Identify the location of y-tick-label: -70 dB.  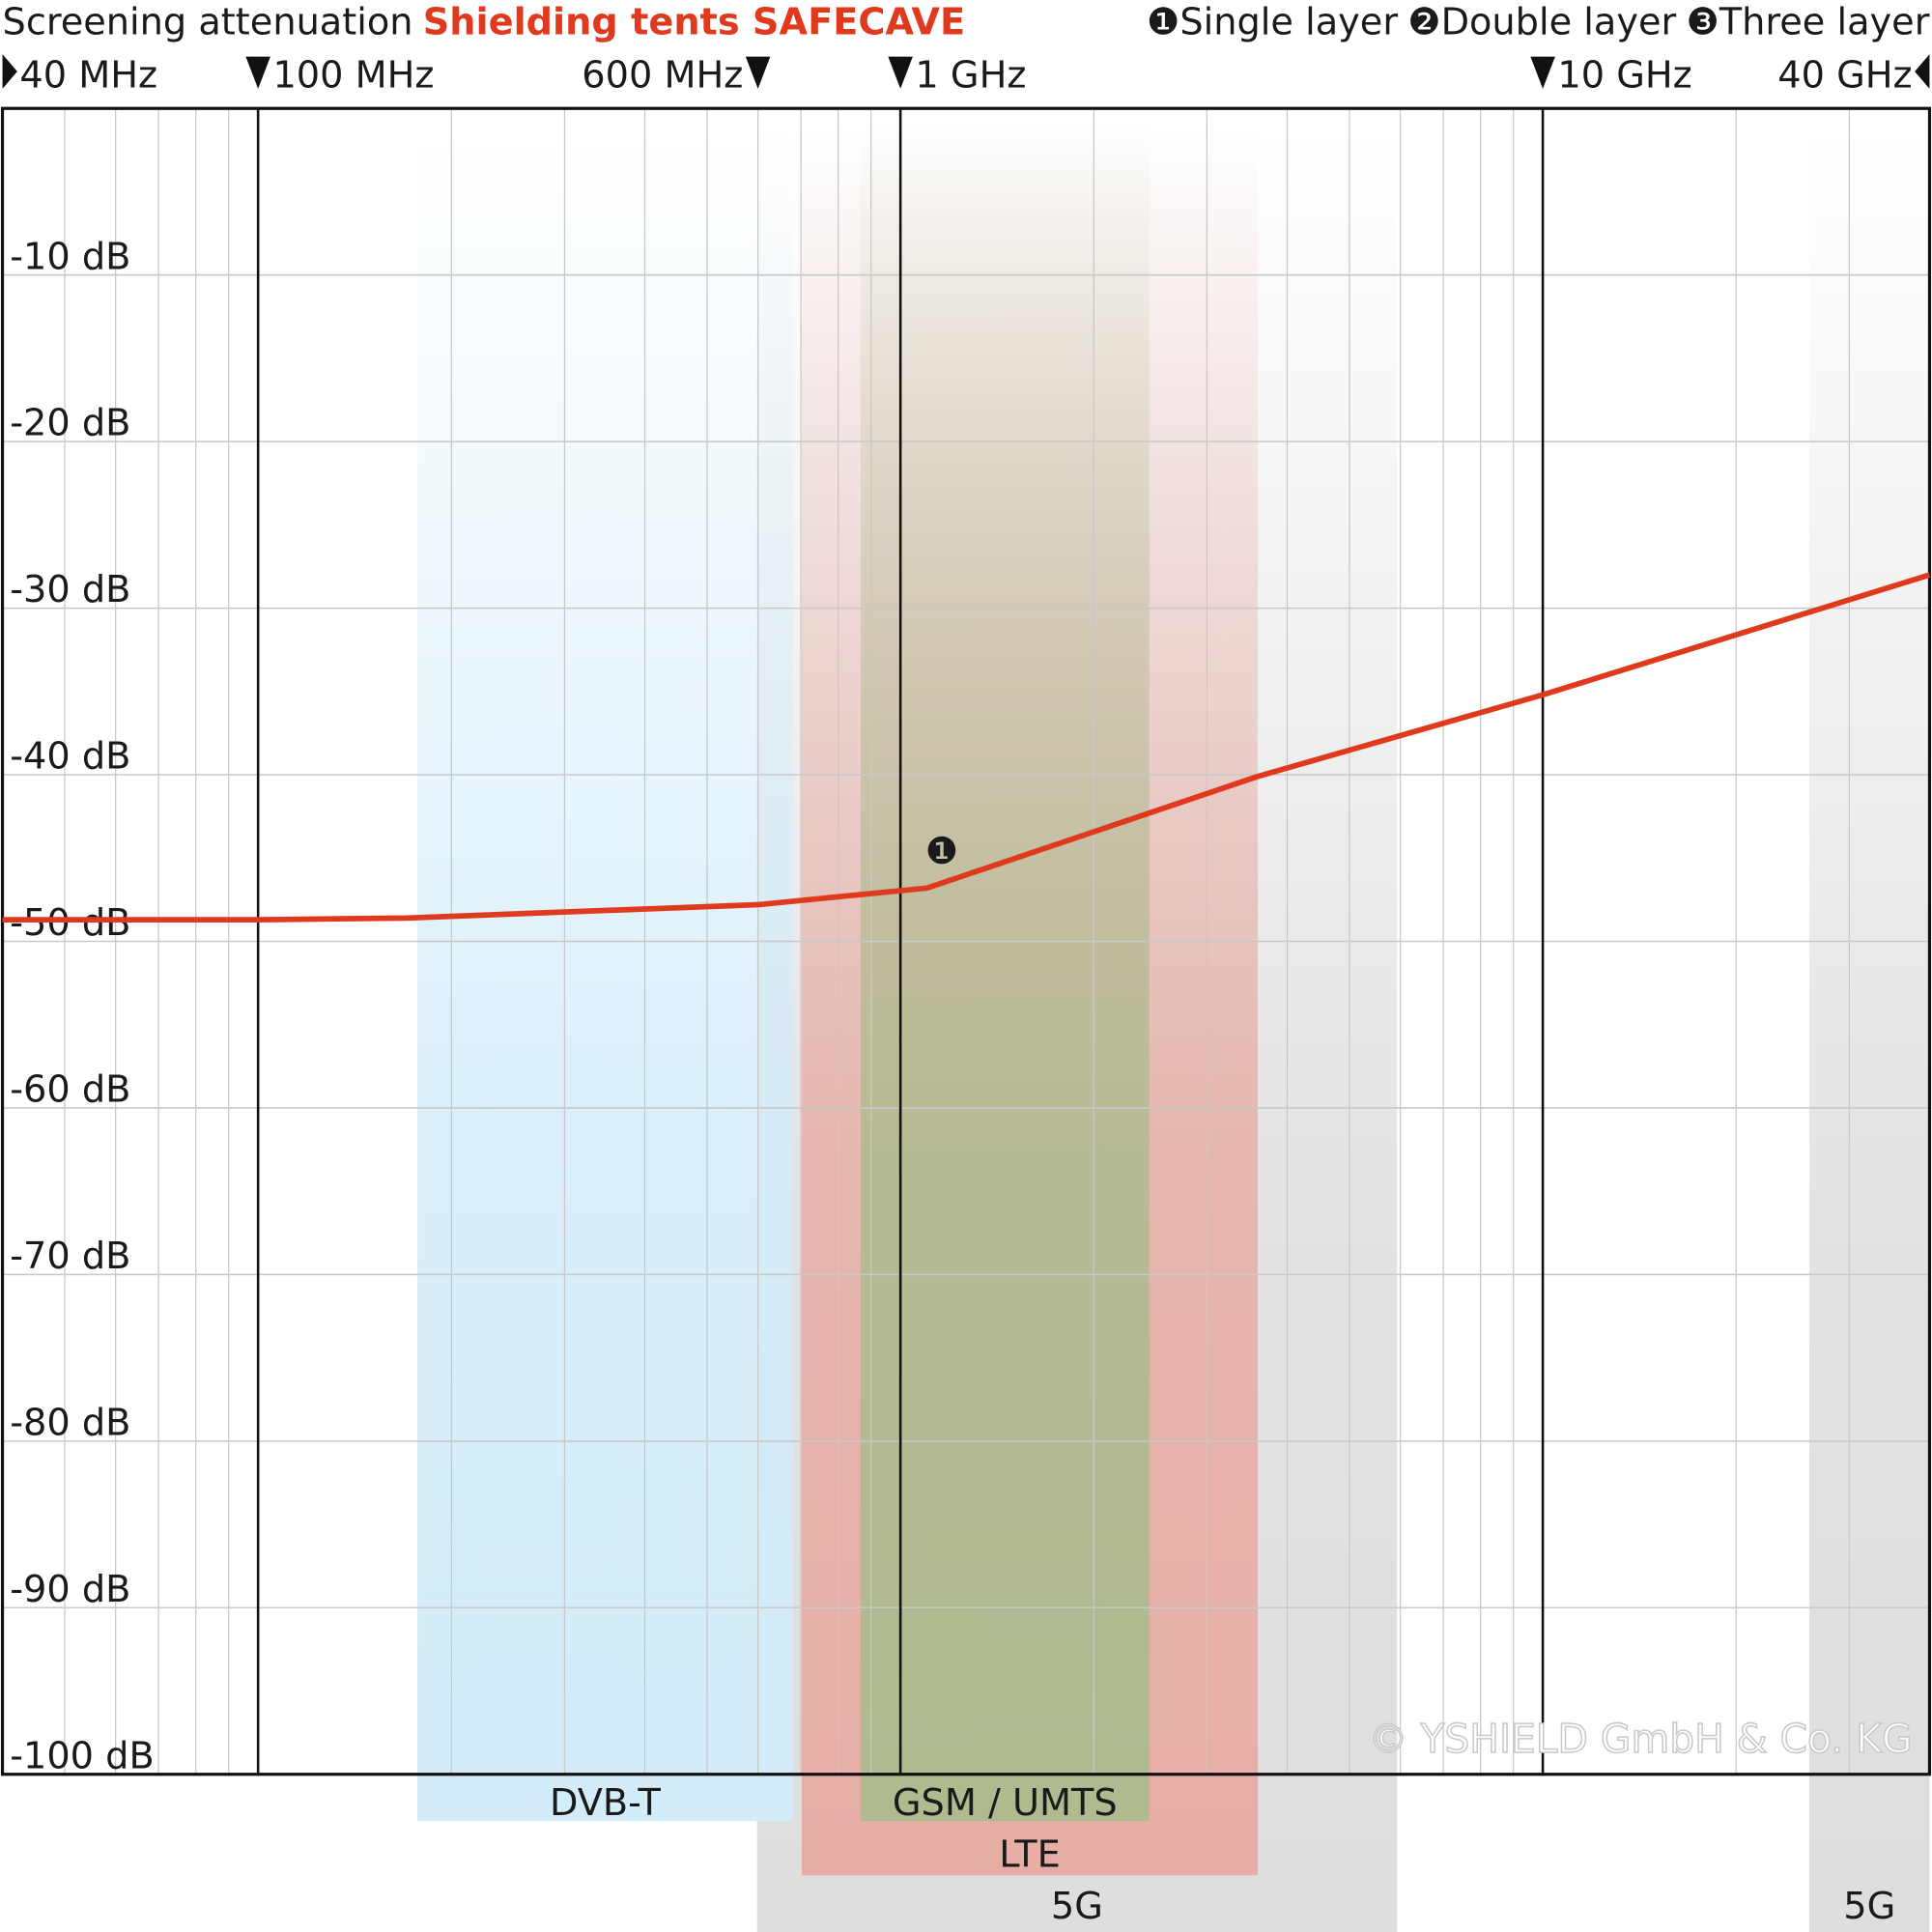
(70, 1256).